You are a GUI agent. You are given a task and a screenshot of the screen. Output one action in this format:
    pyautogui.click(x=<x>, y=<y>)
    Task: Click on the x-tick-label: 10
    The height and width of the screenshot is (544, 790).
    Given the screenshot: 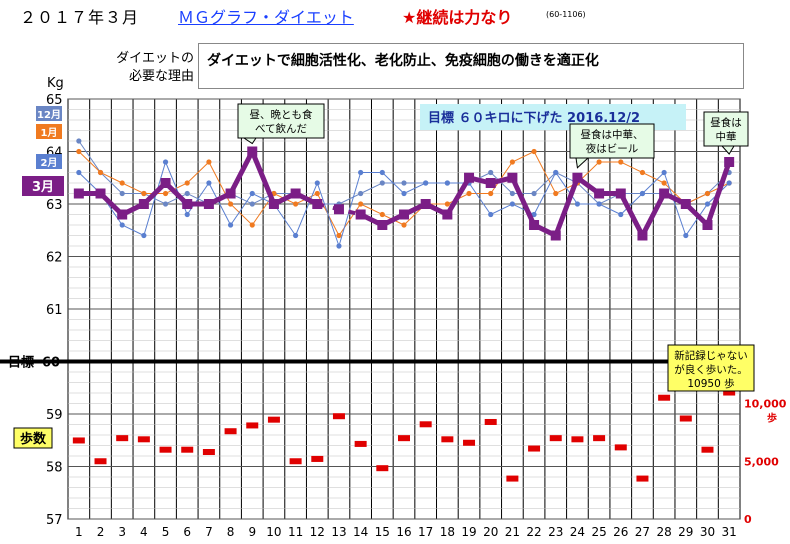 What is the action you would take?
    pyautogui.click(x=273, y=532)
    